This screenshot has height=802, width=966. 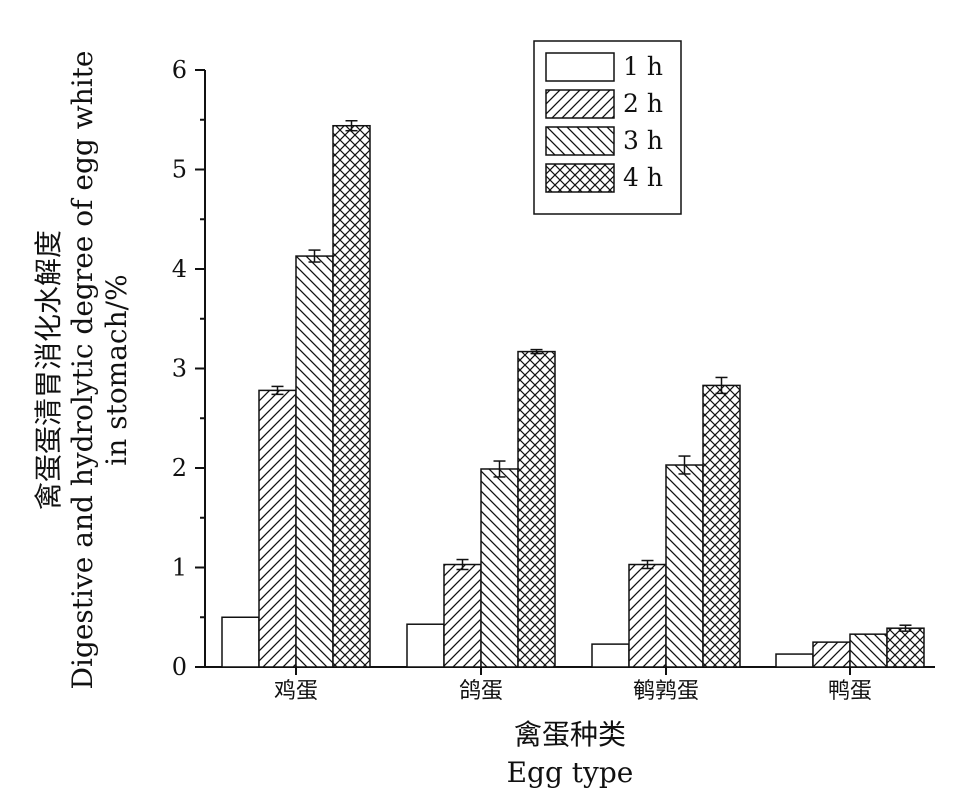 What do you see at coordinates (179, 369) in the screenshot?
I see `y-tick-label: 3` at bounding box center [179, 369].